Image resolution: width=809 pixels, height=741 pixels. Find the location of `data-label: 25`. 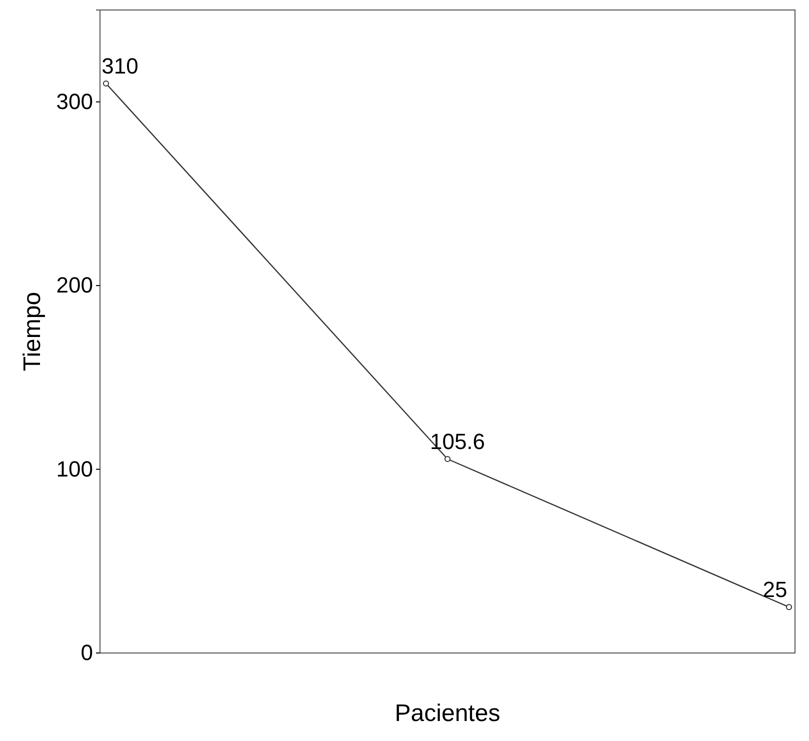

data-label: 25 is located at coordinates (775, 589).